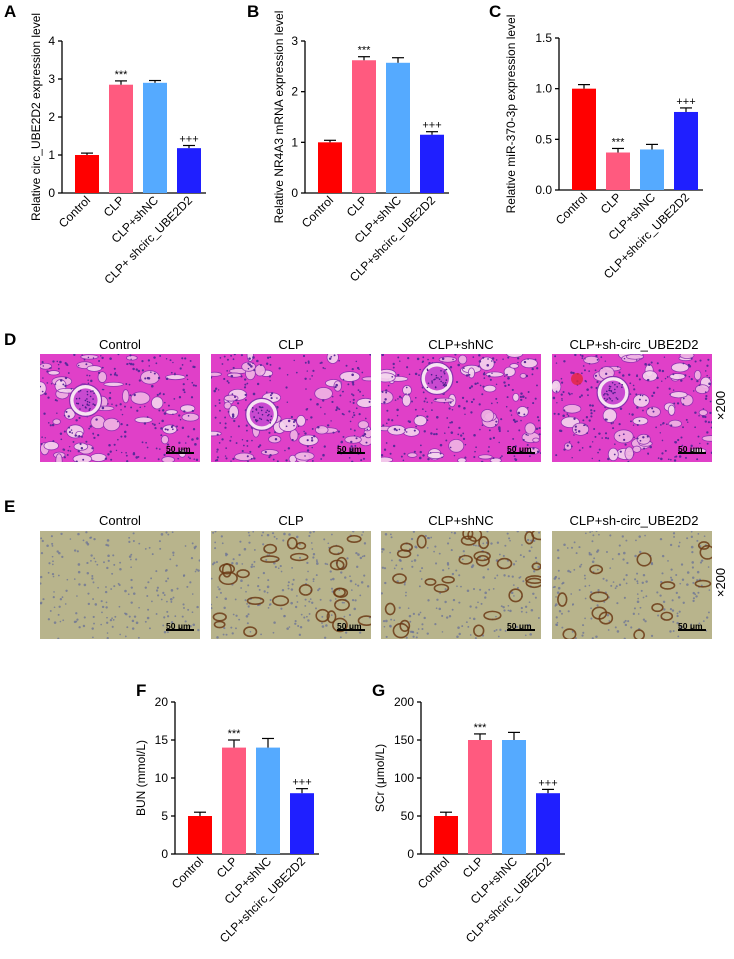 This screenshot has width=734, height=959. I want to click on y-tick-label: 3, so click(294, 41).